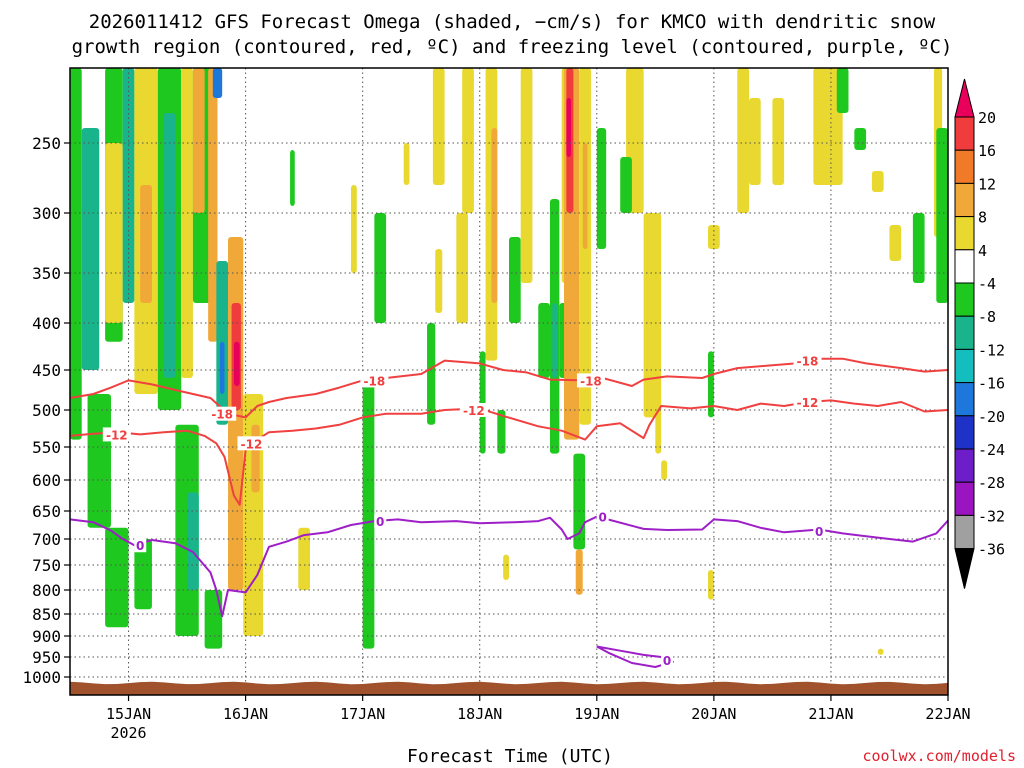  What do you see at coordinates (128, 714) in the screenshot?
I see `x-tick-label: 15JAN` at bounding box center [128, 714].